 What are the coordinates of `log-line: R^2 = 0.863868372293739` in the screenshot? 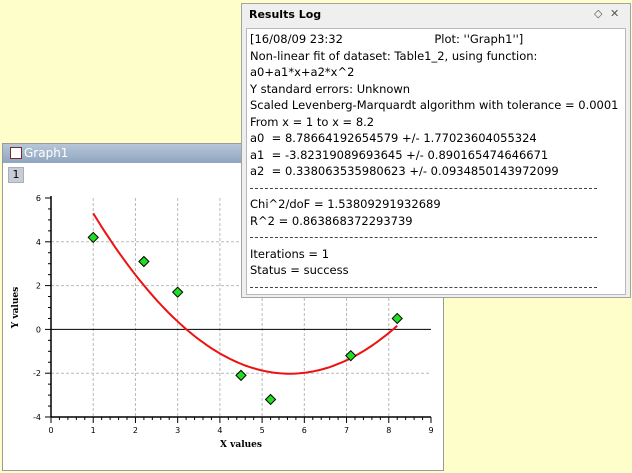 It's located at (331, 220).